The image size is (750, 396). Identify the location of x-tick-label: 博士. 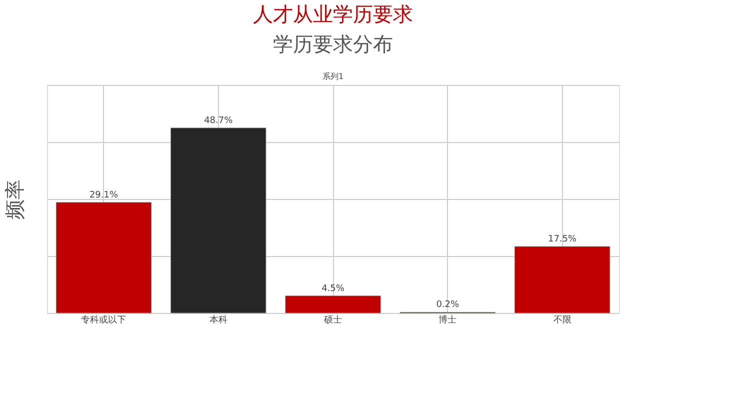
(447, 320).